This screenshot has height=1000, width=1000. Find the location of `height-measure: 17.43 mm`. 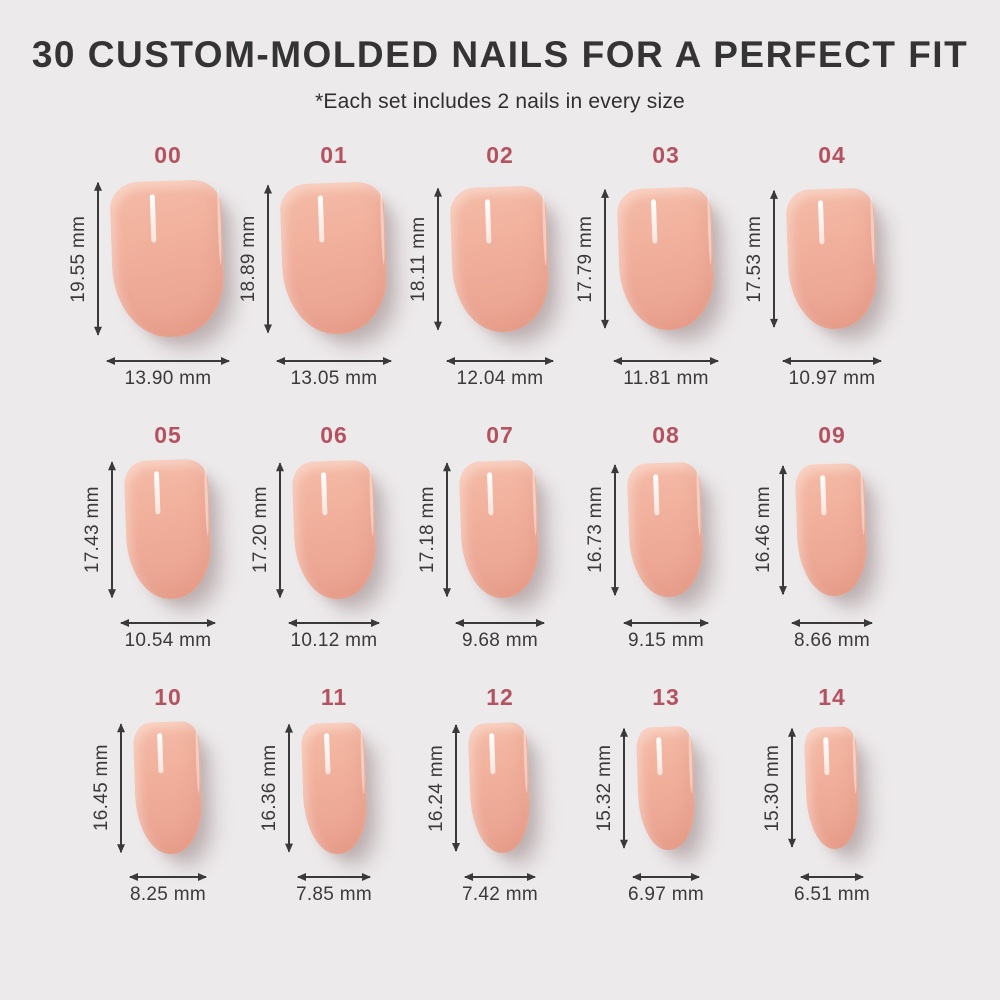

height-measure: 17.43 mm is located at coordinates (97, 530).